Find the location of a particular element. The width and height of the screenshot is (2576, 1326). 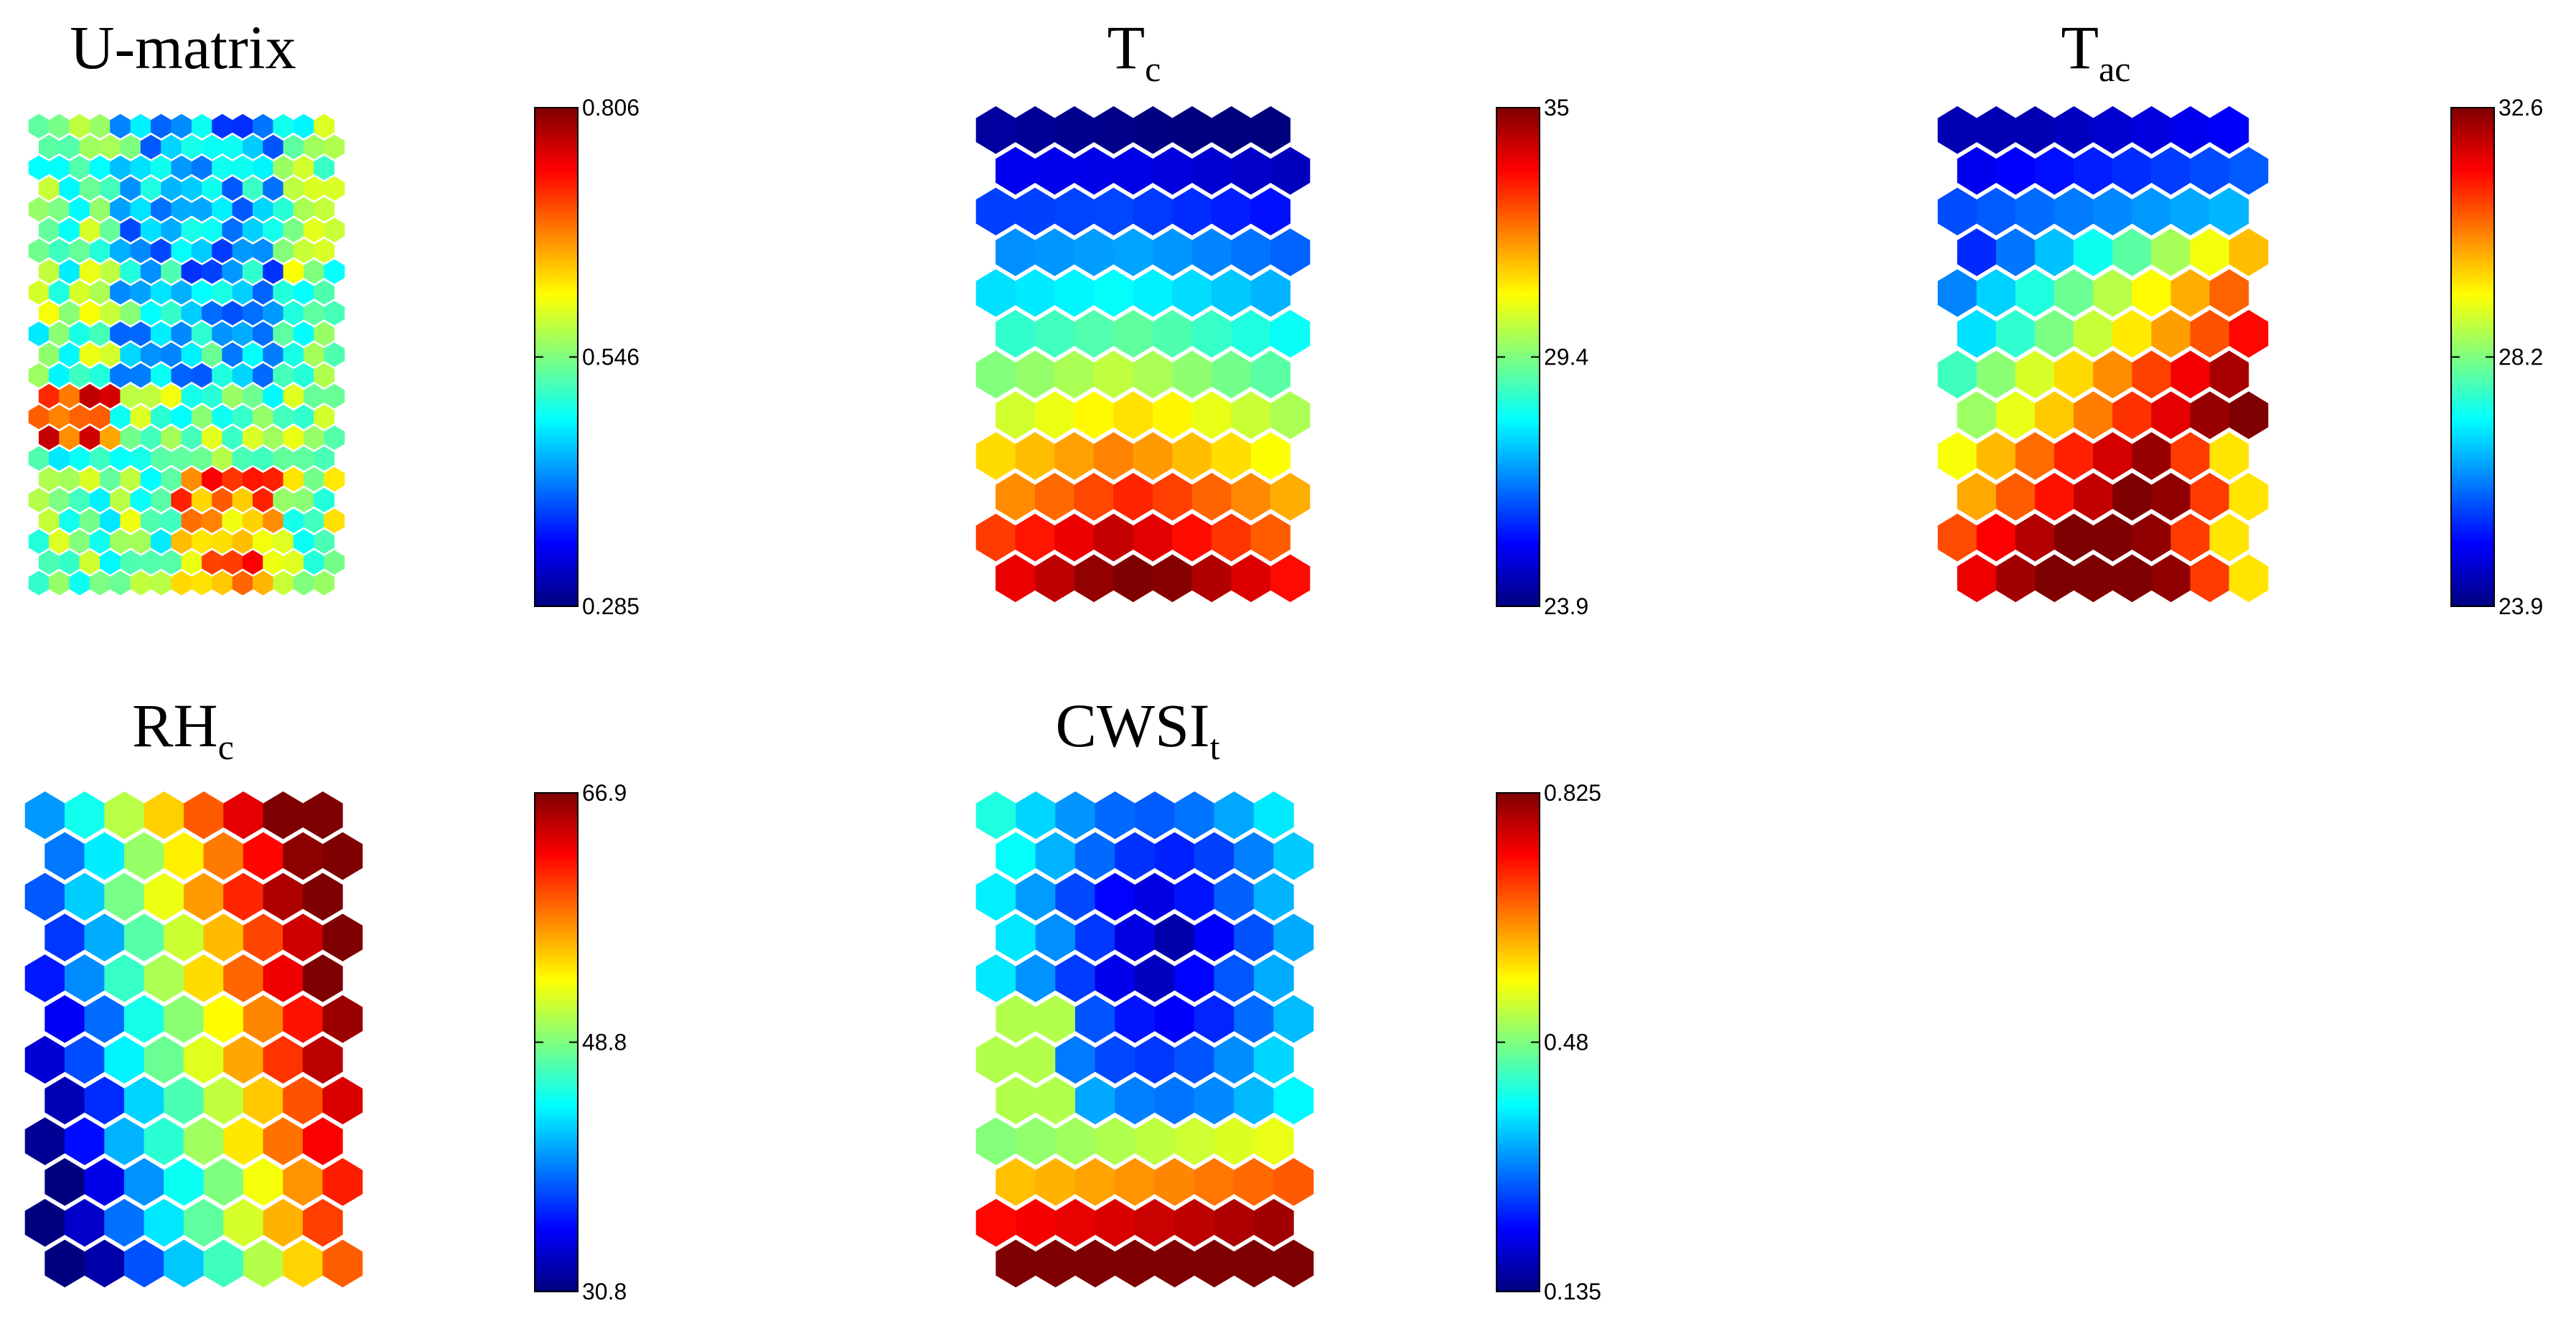

colorbar-tick-label: 0.48 is located at coordinates (1566, 1042).